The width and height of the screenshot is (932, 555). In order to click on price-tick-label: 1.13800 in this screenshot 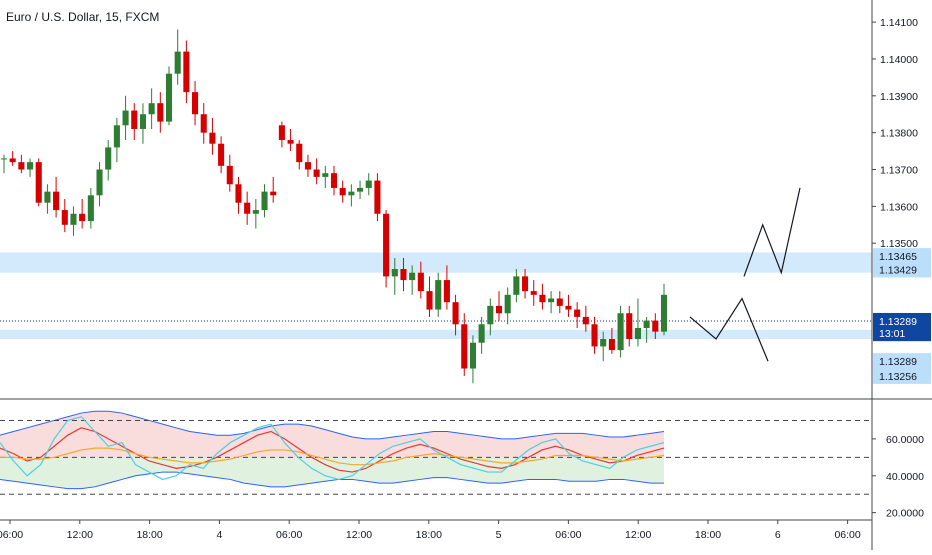, I will do `click(899, 134)`.